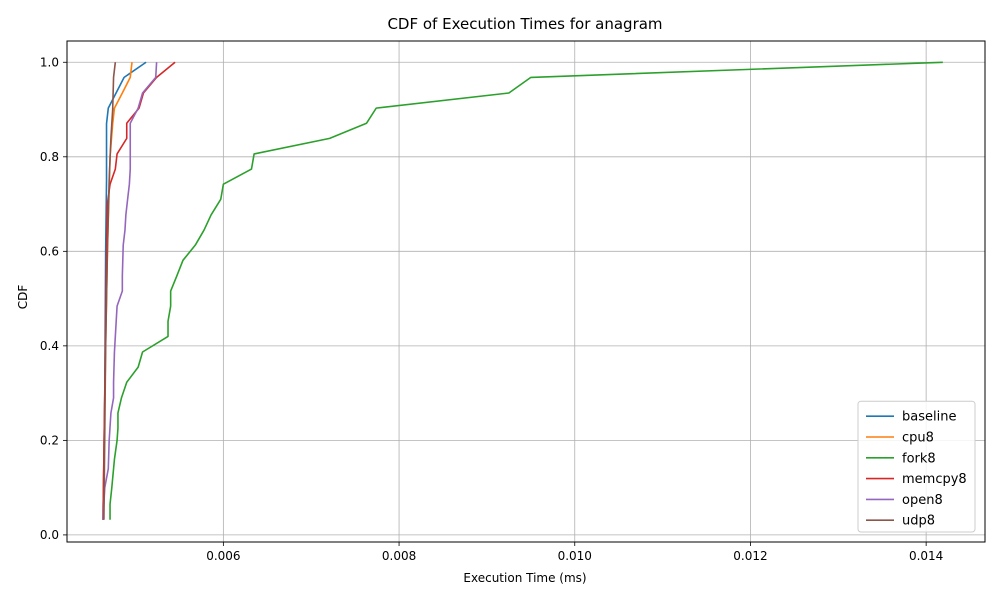 The height and width of the screenshot is (600, 1000). I want to click on x-tick-label: 0.008, so click(399, 556).